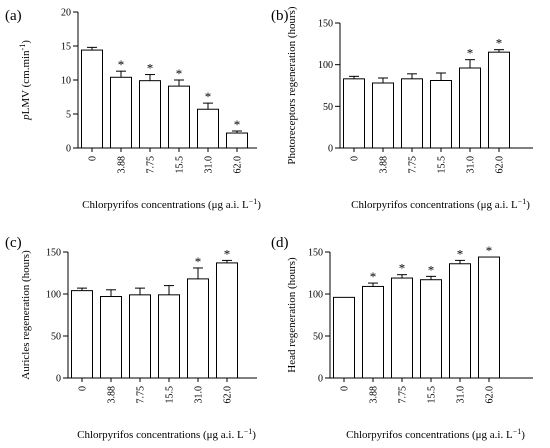 Image resolution: width=550 pixels, height=448 pixels. Describe the element at coordinates (26, 315) in the screenshot. I see `y-axis-label: Auricles regeneration (hours)` at that location.